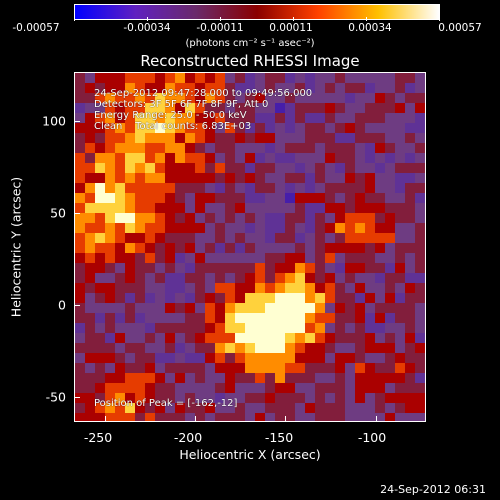 Image resolution: width=500 pixels, height=500 pixels. Describe the element at coordinates (372, 437) in the screenshot. I see `x-tick-label: -100` at that location.